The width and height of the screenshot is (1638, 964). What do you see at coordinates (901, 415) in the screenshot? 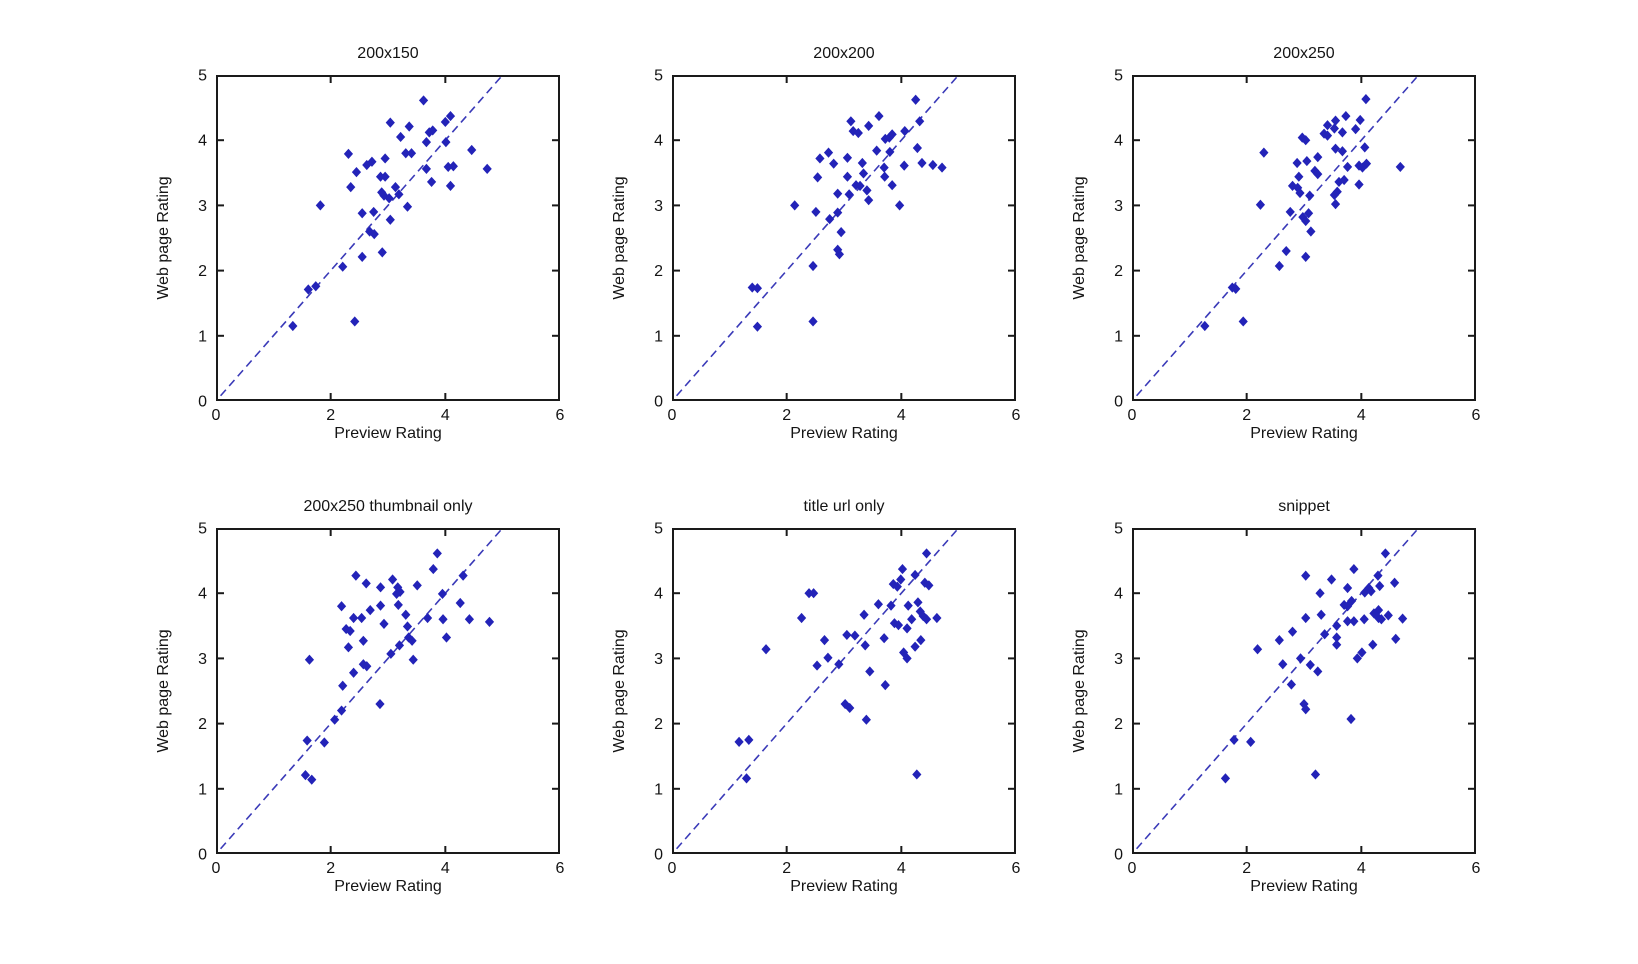
I see `x-tick-label: 4` at bounding box center [901, 415].